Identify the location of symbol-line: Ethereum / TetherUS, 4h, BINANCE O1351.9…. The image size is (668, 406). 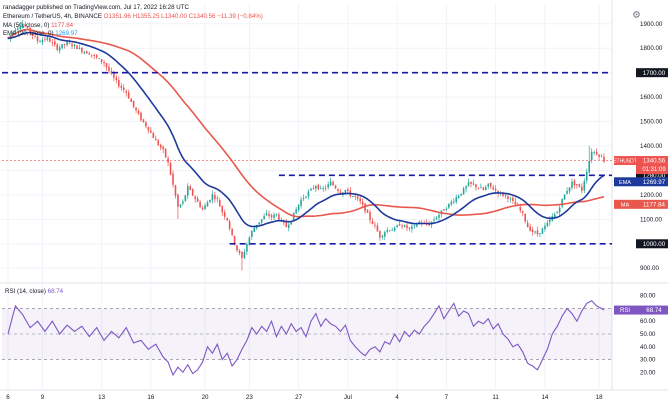
(133, 16).